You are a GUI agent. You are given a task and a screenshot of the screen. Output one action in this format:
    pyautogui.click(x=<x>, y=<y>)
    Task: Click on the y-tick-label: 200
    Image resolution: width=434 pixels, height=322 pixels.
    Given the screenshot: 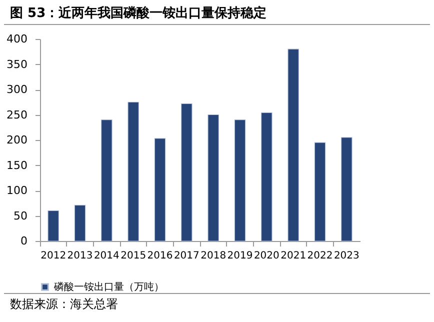 What is the action you would take?
    pyautogui.click(x=17, y=140)
    